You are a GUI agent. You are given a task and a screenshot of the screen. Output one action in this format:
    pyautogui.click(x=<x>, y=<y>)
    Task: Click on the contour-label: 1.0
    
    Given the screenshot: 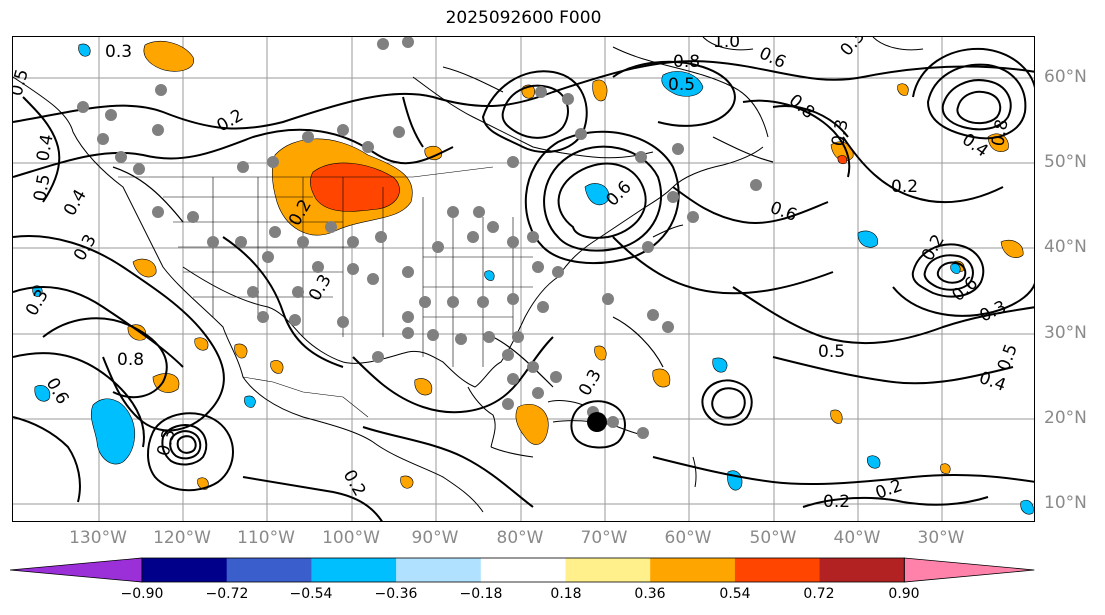 What is the action you would take?
    pyautogui.click(x=726, y=44)
    